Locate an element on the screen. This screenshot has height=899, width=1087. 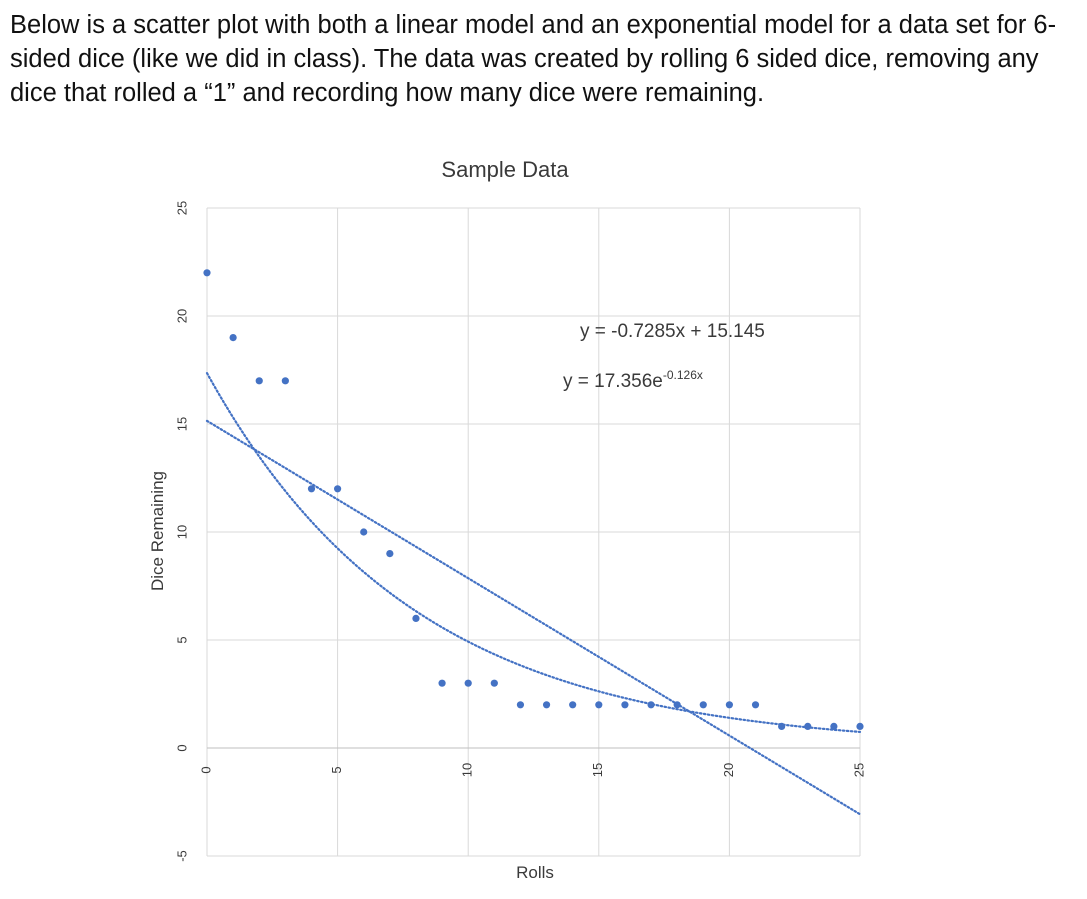
y-tick-label: 10 is located at coordinates (181, 532).